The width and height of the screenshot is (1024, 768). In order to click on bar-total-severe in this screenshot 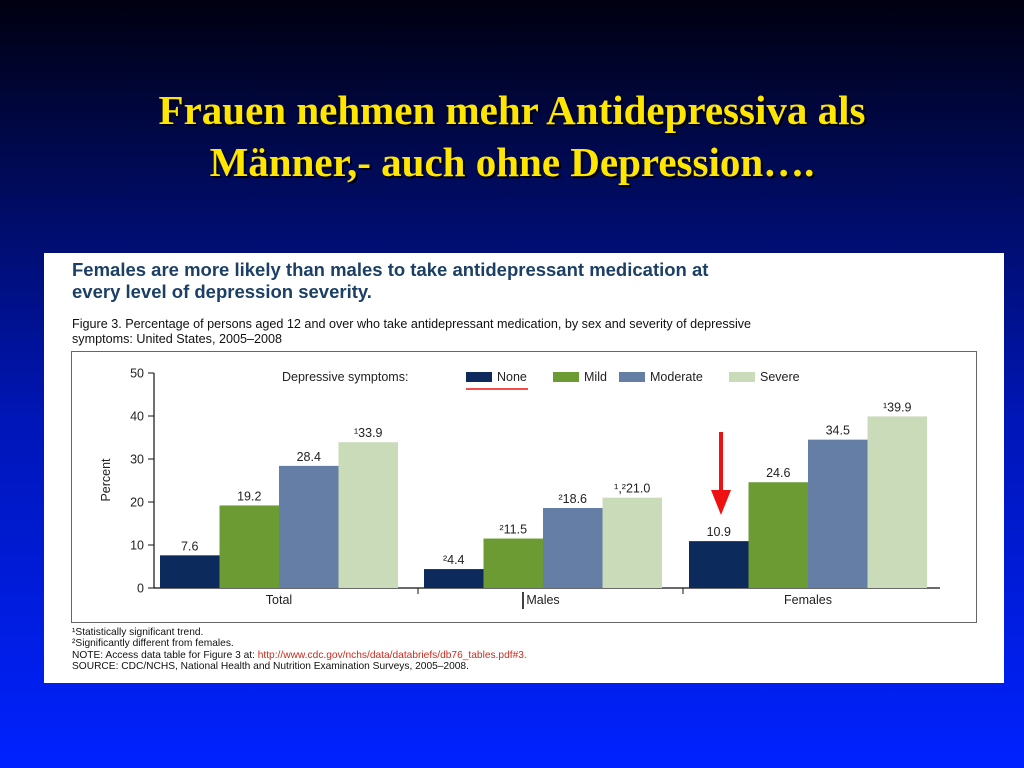, I will do `click(368, 515)`.